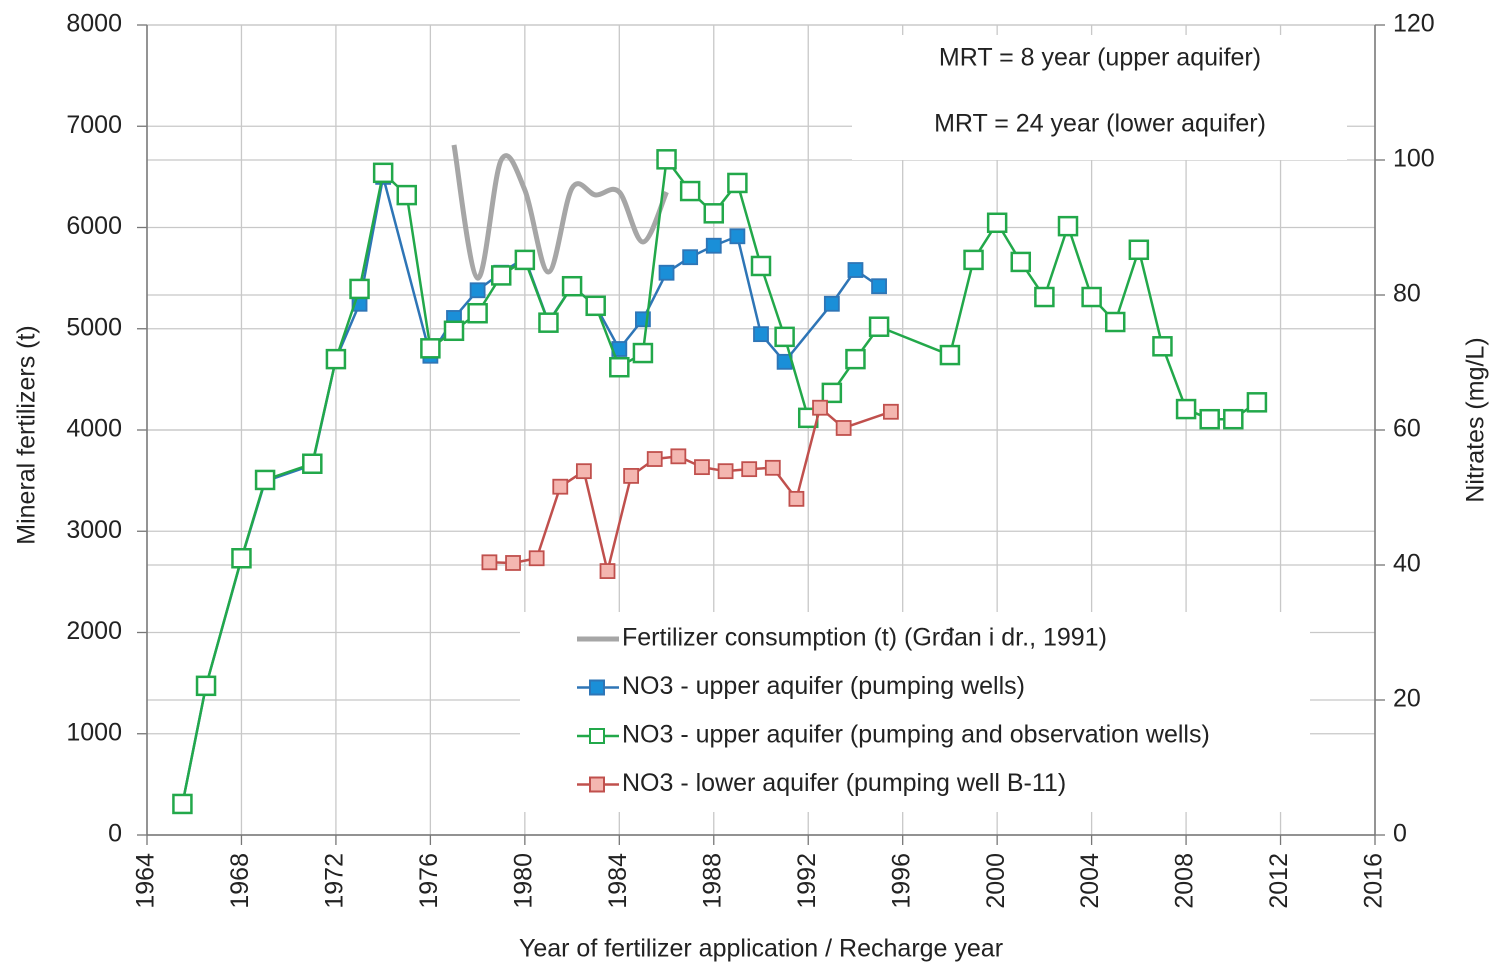 This screenshot has height=973, width=1497. Describe the element at coordinates (94, 327) in the screenshot. I see `y-tick-label: 5000` at that location.